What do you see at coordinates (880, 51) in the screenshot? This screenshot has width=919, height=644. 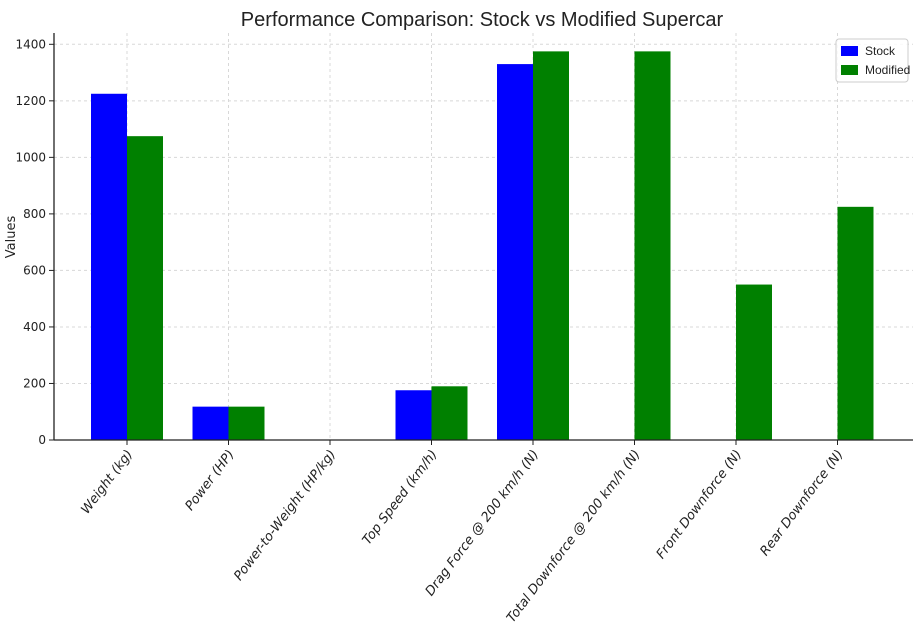 I see `legend-label-stock: Stock` at bounding box center [880, 51].